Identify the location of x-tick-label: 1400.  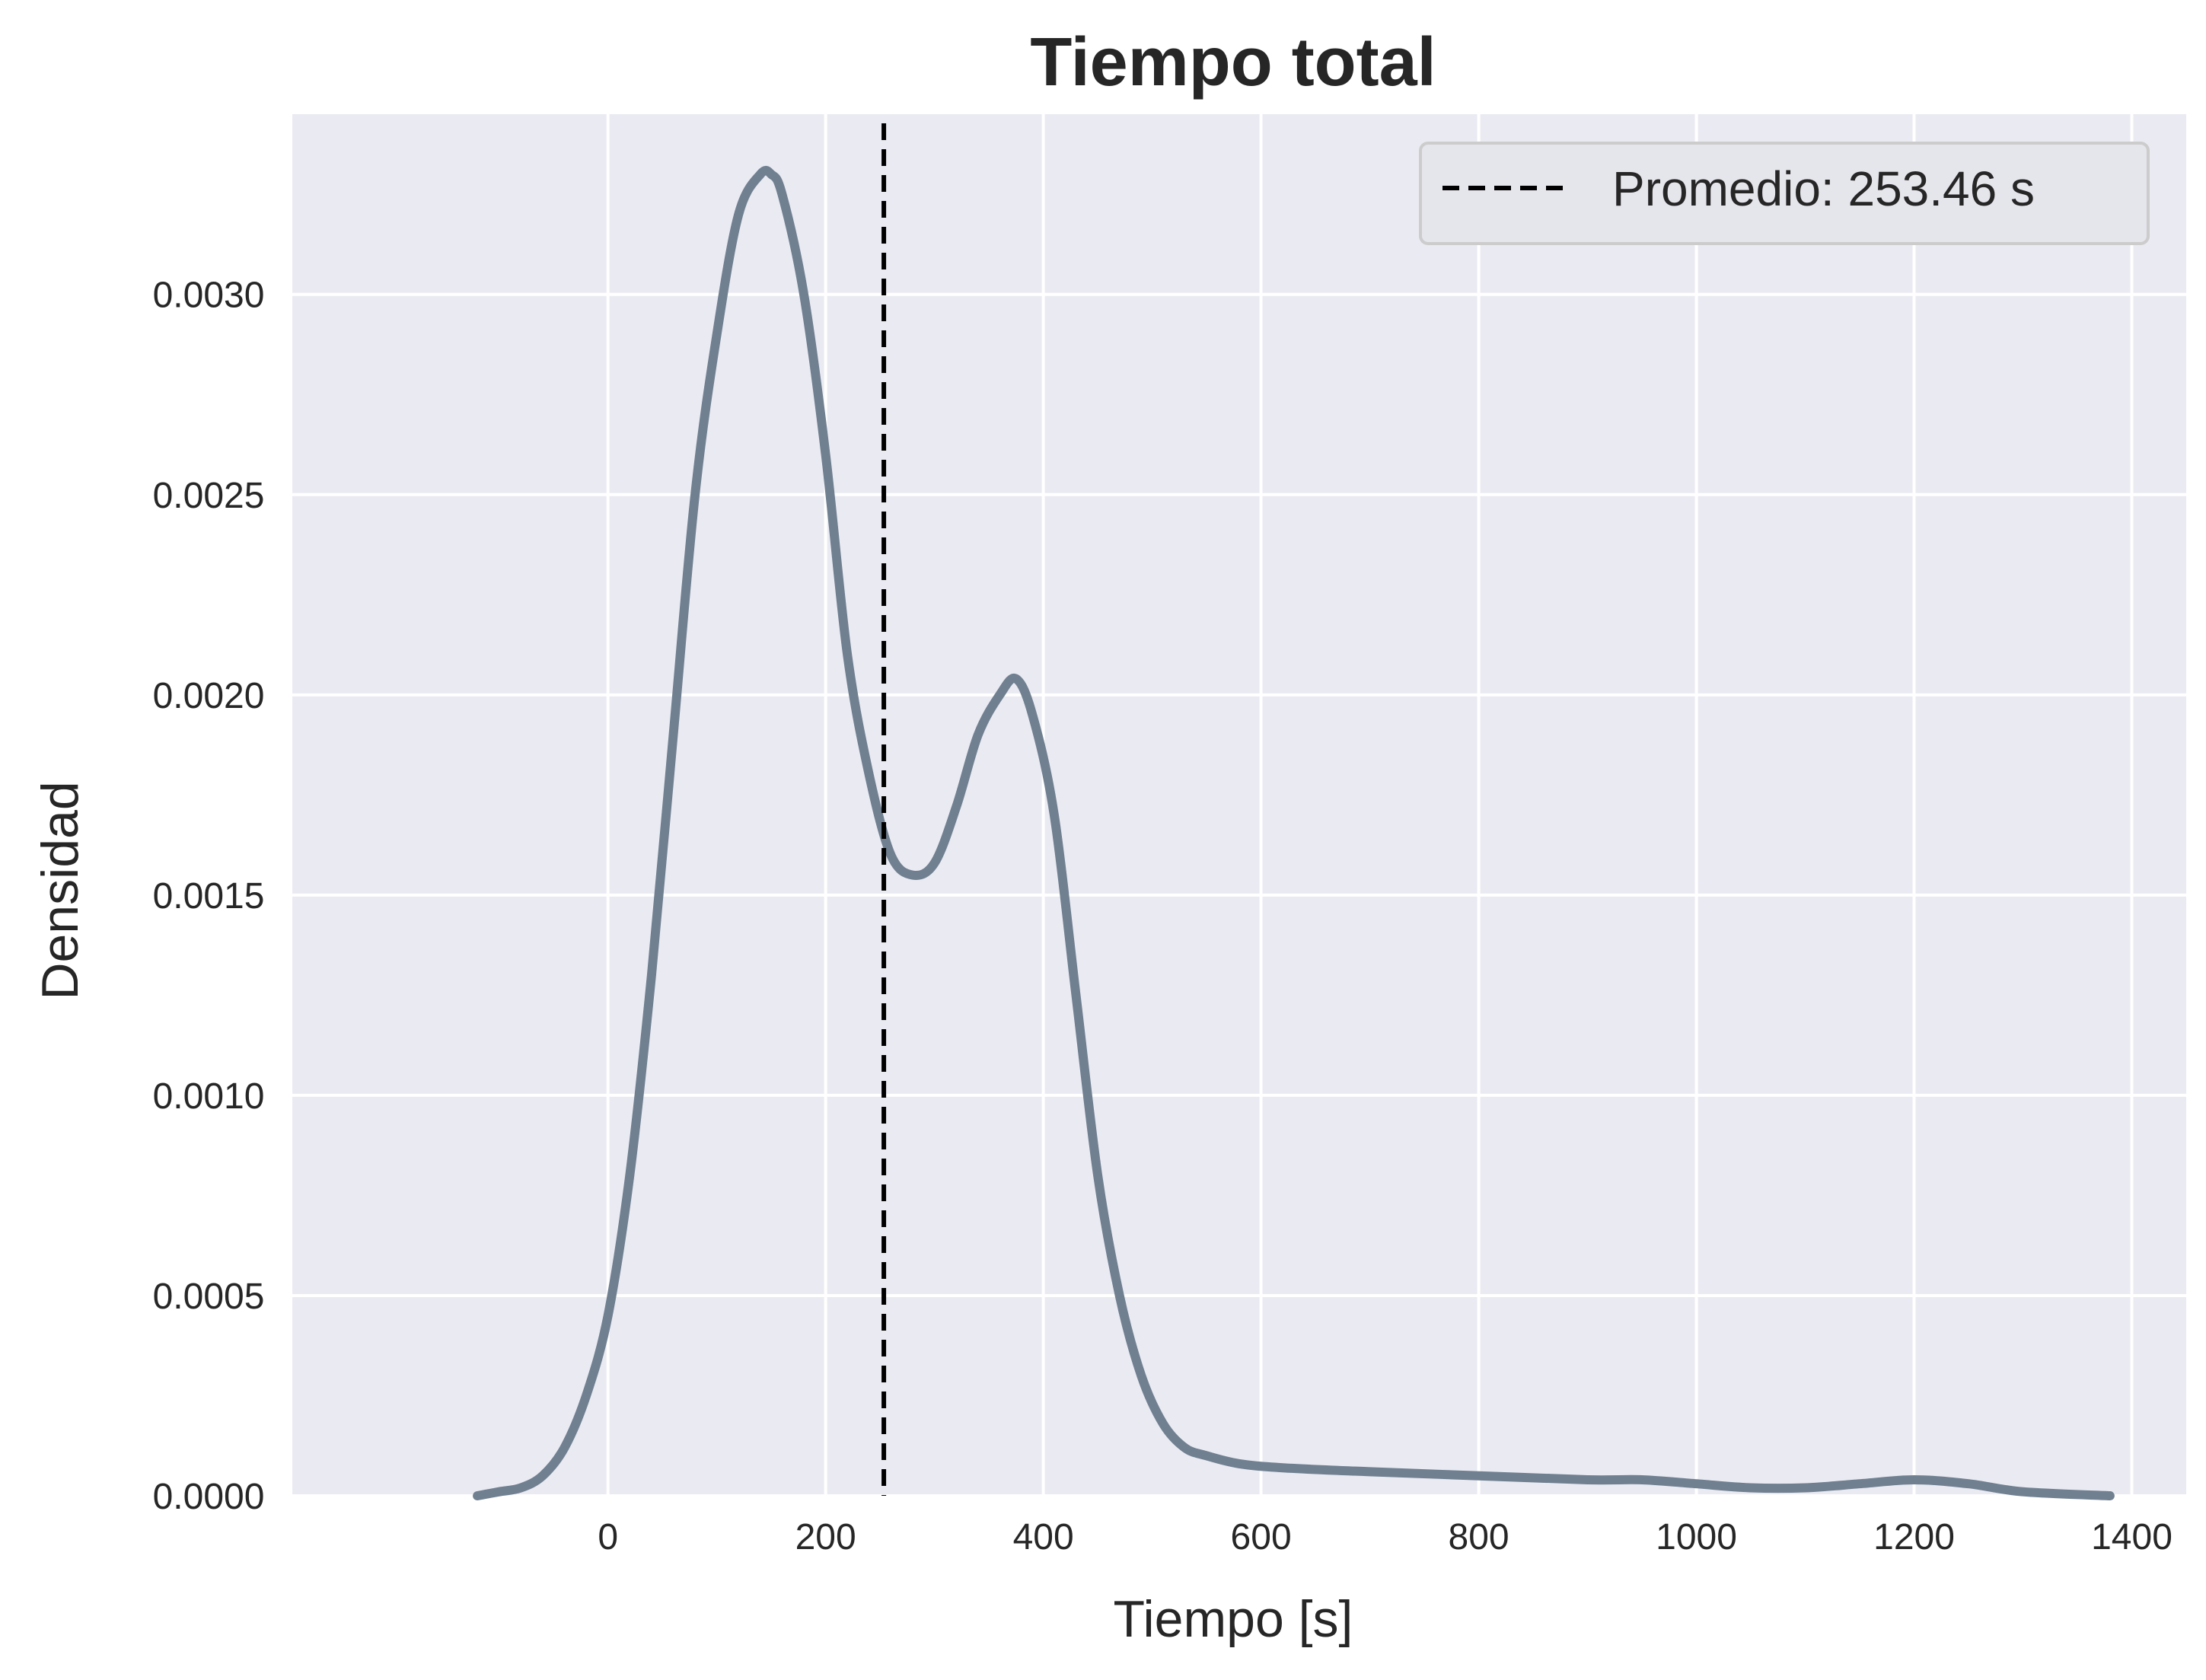
(2132, 1537).